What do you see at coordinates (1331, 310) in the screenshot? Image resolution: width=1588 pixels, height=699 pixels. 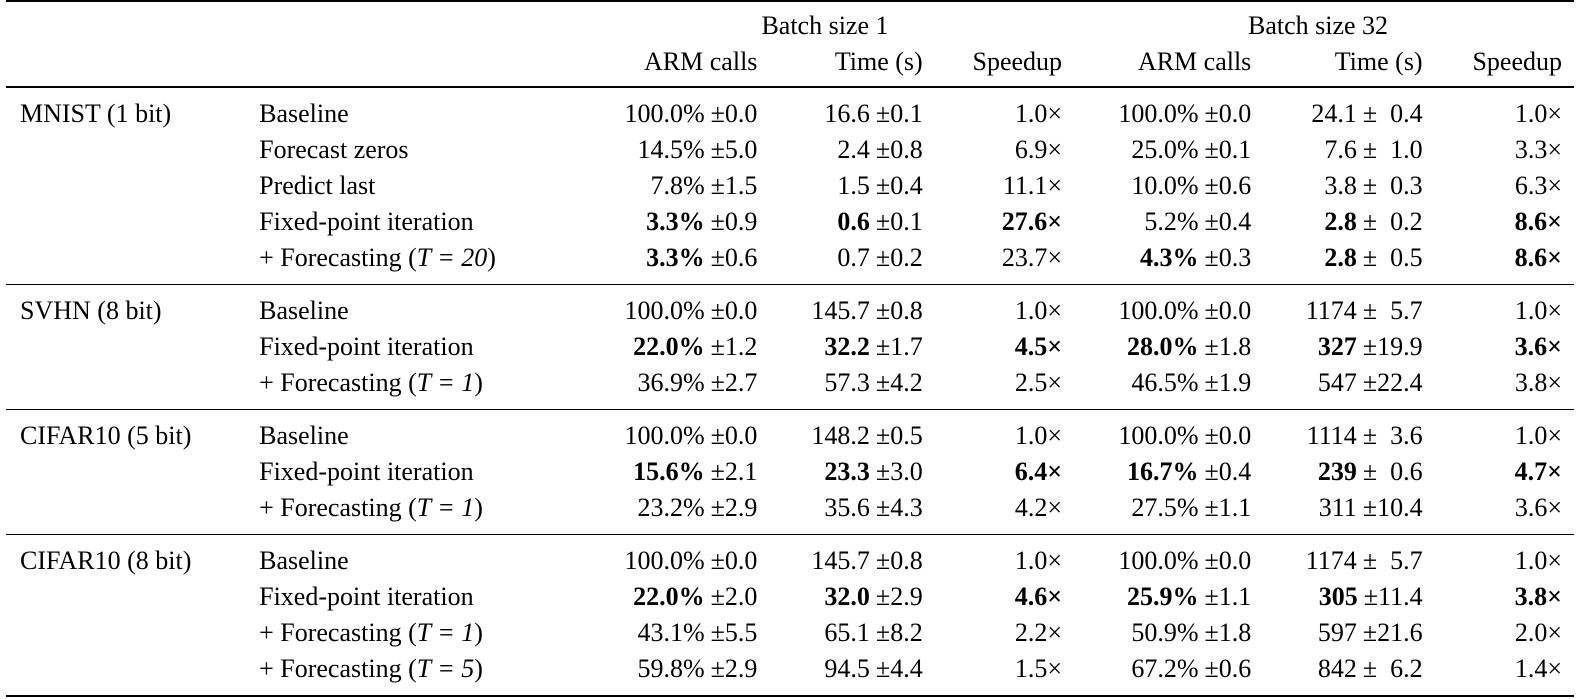 I see `time-bs32-value: 1174` at bounding box center [1331, 310].